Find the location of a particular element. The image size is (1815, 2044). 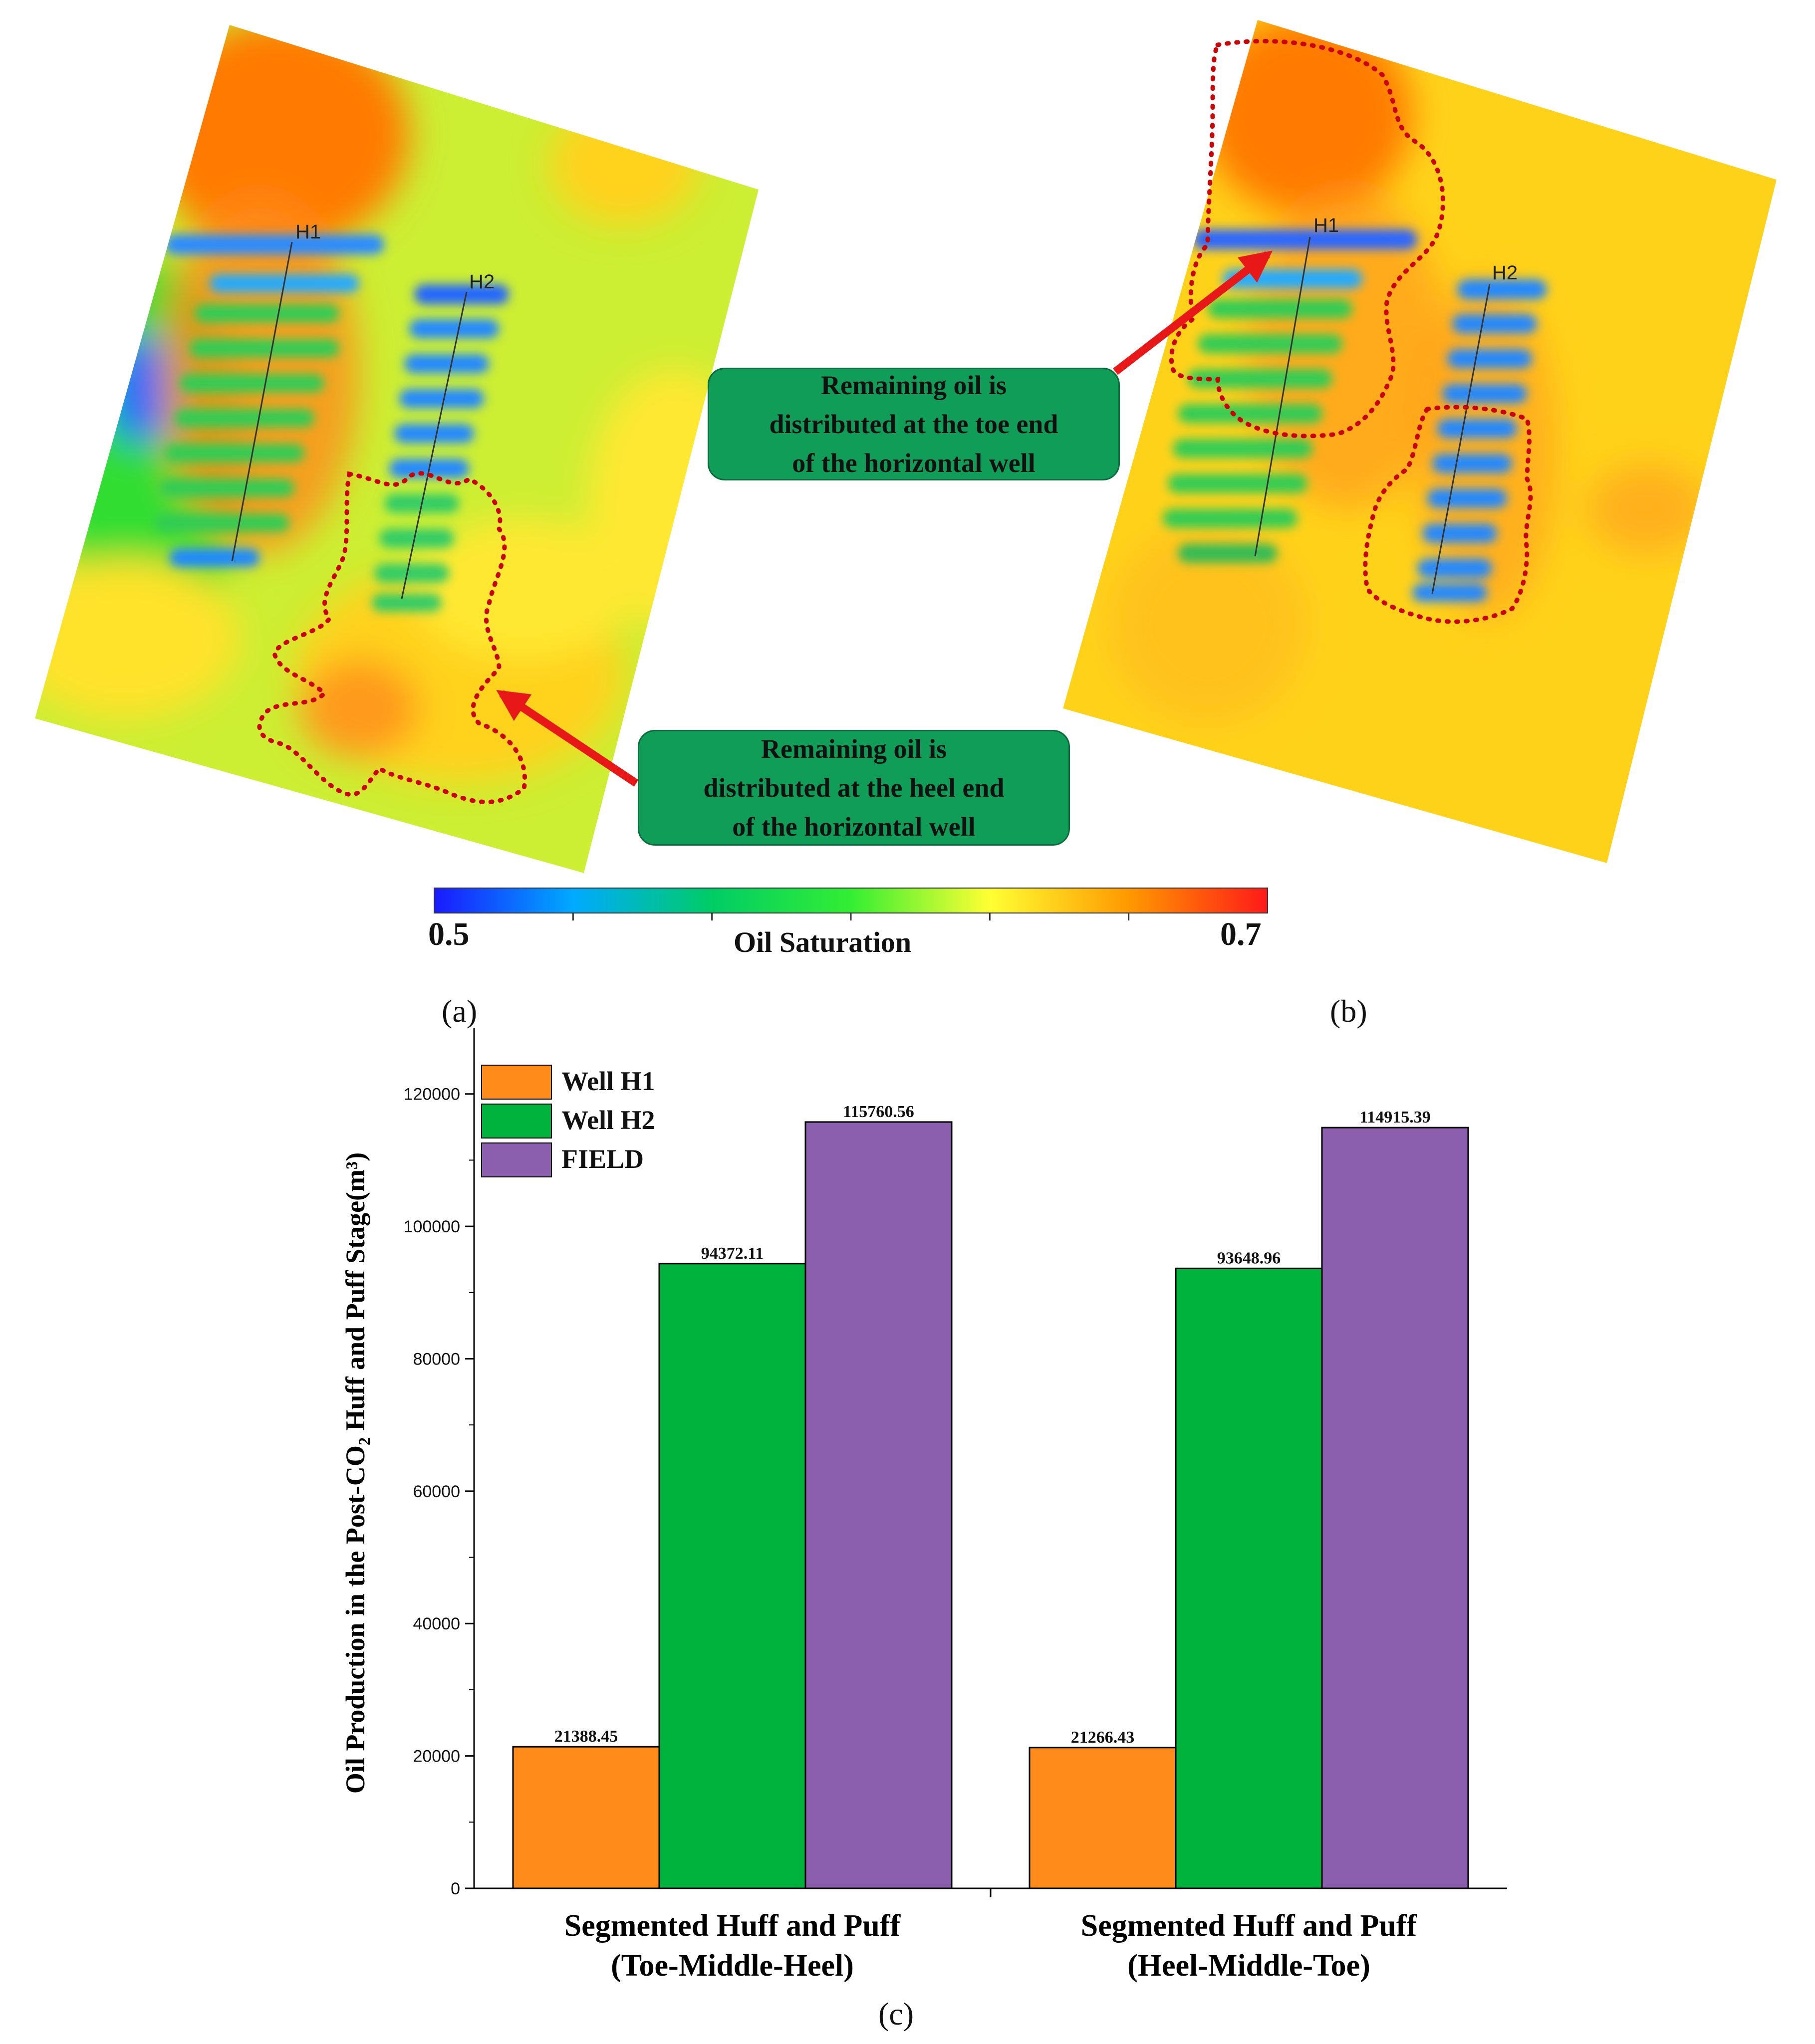

colorbar-title: Oil Saturation is located at coordinates (823, 942).